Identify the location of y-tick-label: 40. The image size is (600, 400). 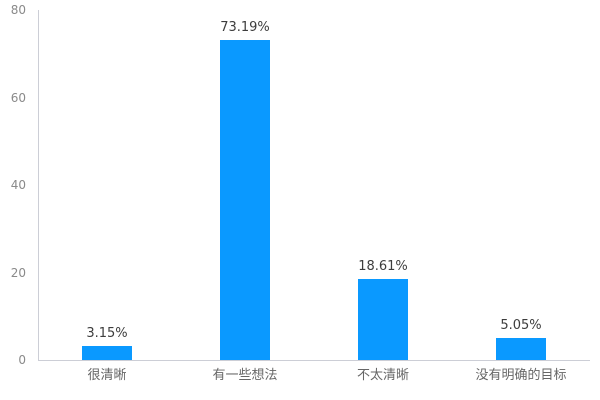
(18, 185).